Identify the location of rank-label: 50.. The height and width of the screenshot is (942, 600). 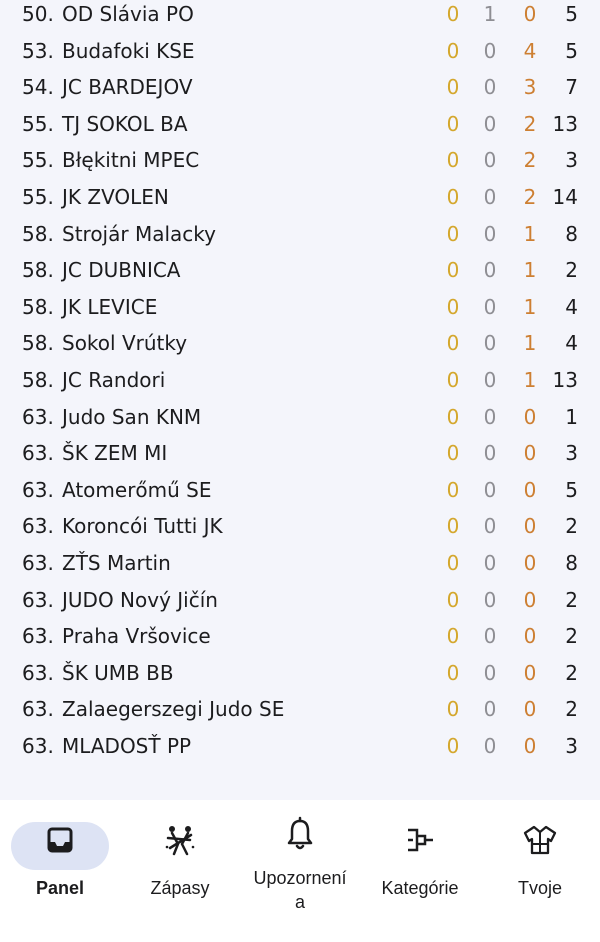
(38, 14).